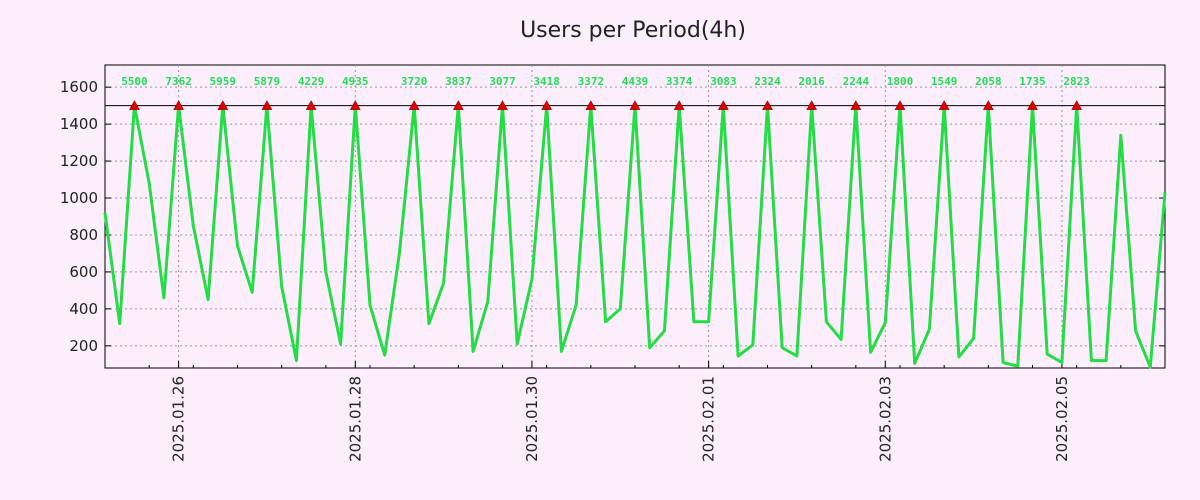 The height and width of the screenshot is (500, 1200). What do you see at coordinates (633, 30) in the screenshot?
I see `chart-title: Users per Period(4h)` at bounding box center [633, 30].